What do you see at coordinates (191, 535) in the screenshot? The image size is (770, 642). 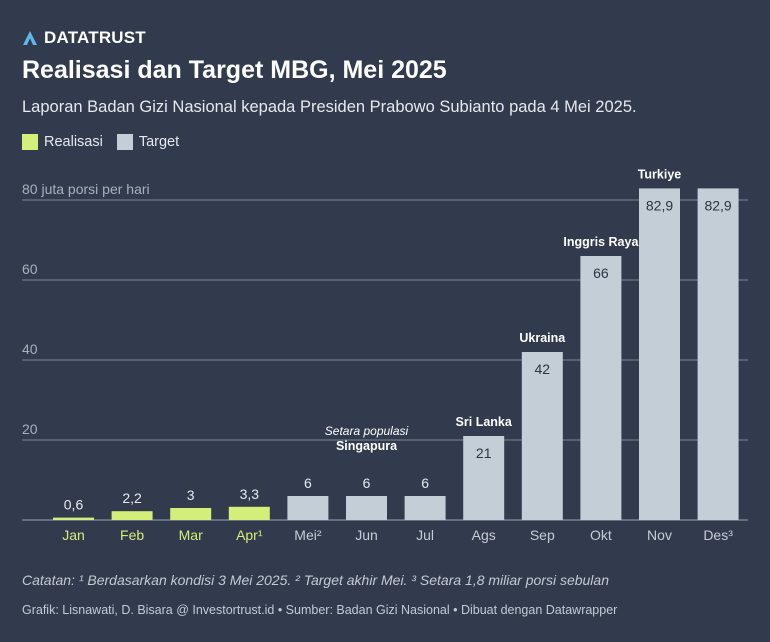 I see `x-tick-label: Mar` at bounding box center [191, 535].